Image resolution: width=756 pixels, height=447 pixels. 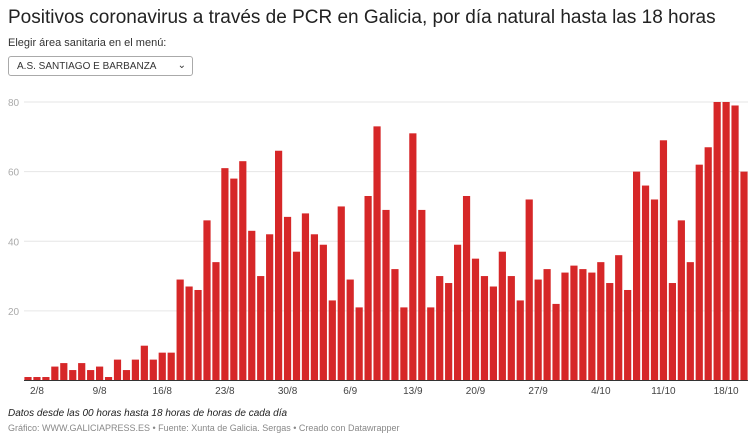 What do you see at coordinates (153, 370) in the screenshot?
I see `bar-15/8` at bounding box center [153, 370].